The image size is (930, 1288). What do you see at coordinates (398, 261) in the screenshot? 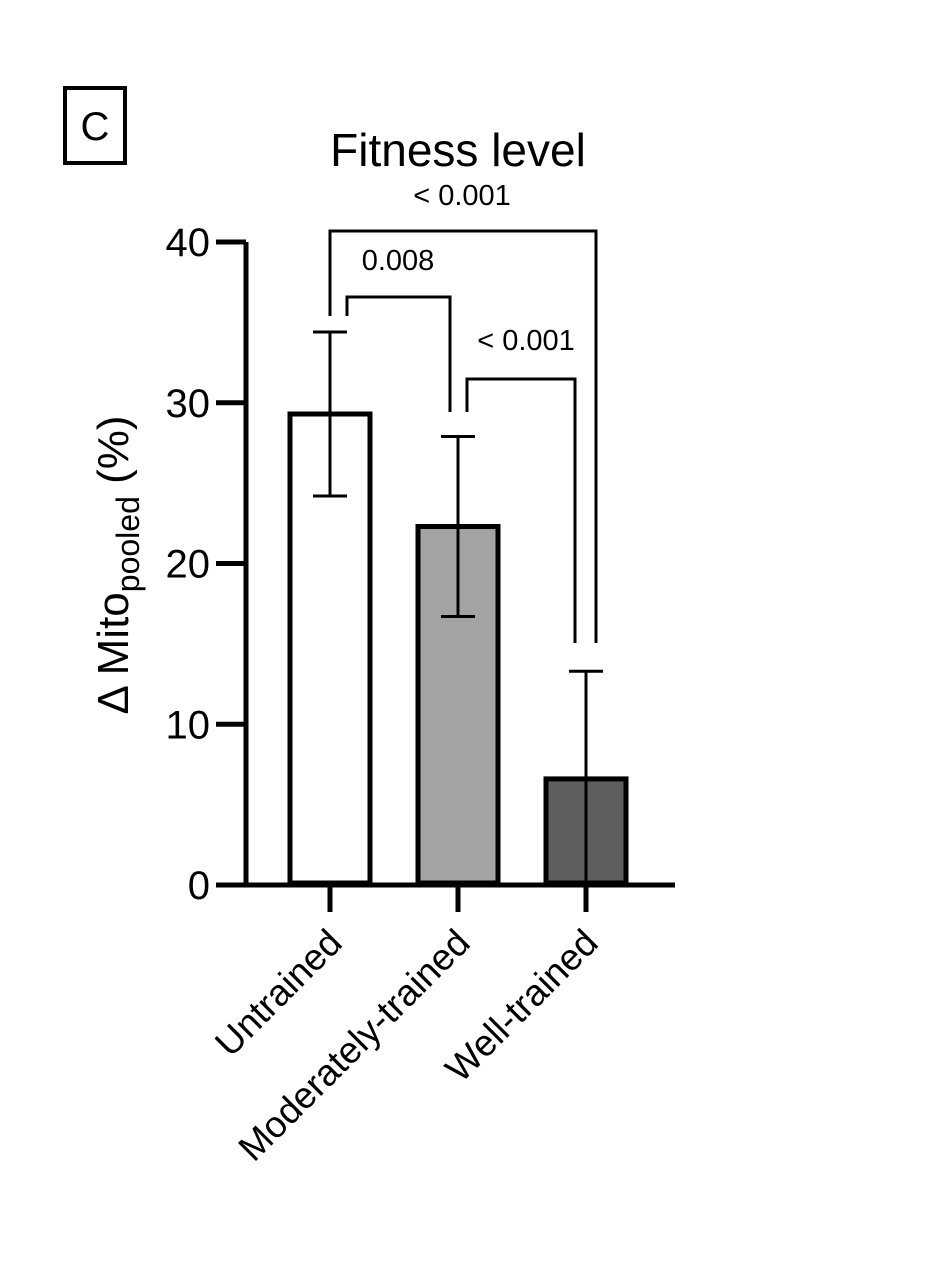
I see `p-value-label: 0.008` at bounding box center [398, 261].